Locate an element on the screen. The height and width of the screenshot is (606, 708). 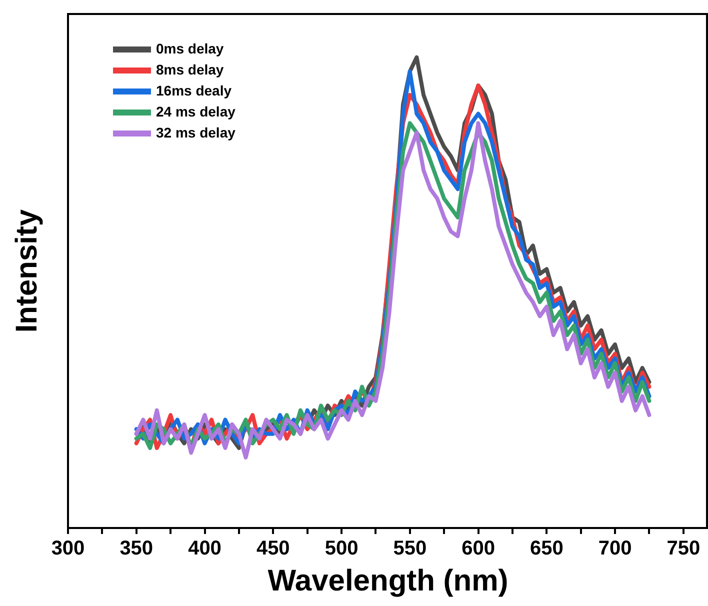
x-tick-label: 450 is located at coordinates (273, 549).